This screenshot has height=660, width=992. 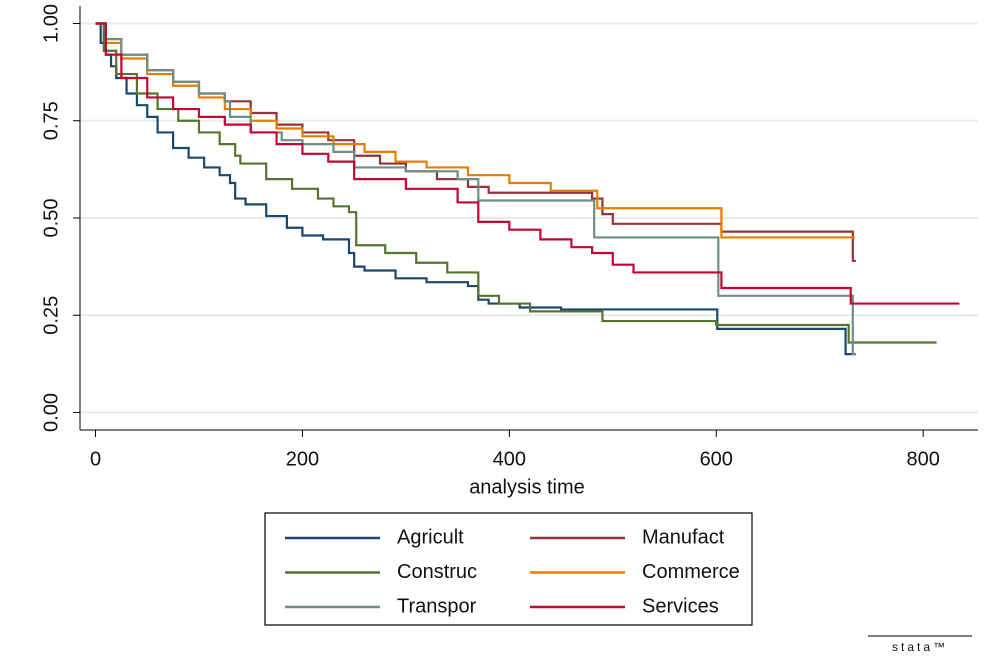 I want to click on legend-label: Construc, so click(x=437, y=572).